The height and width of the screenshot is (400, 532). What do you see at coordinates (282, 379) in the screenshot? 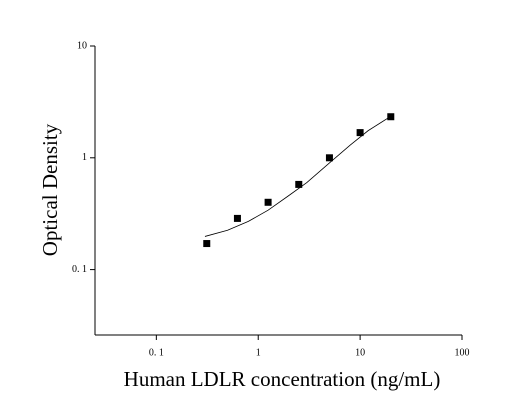
I see `x-axis-title: Human LDLR concentration (ng/mL)` at bounding box center [282, 379].